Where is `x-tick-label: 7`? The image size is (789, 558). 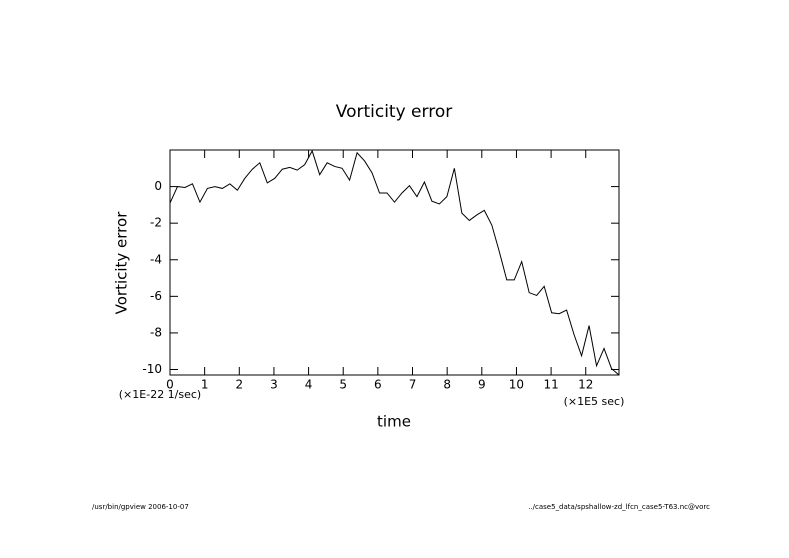
x-tick-label: 7 is located at coordinates (413, 385).